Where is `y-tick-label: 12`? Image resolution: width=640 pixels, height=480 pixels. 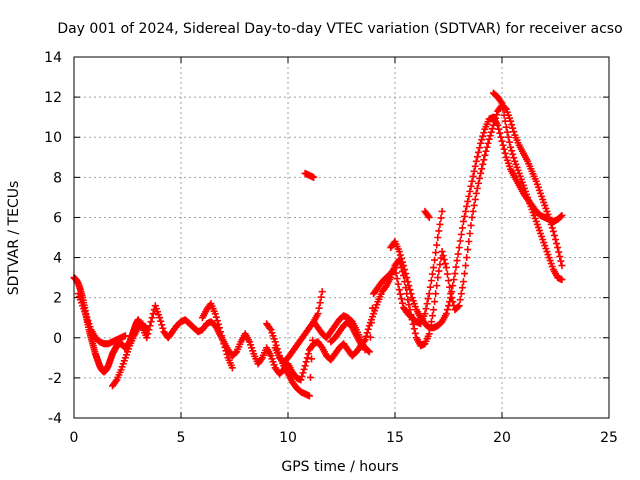
y-tick-label: 12 is located at coordinates (53, 98).